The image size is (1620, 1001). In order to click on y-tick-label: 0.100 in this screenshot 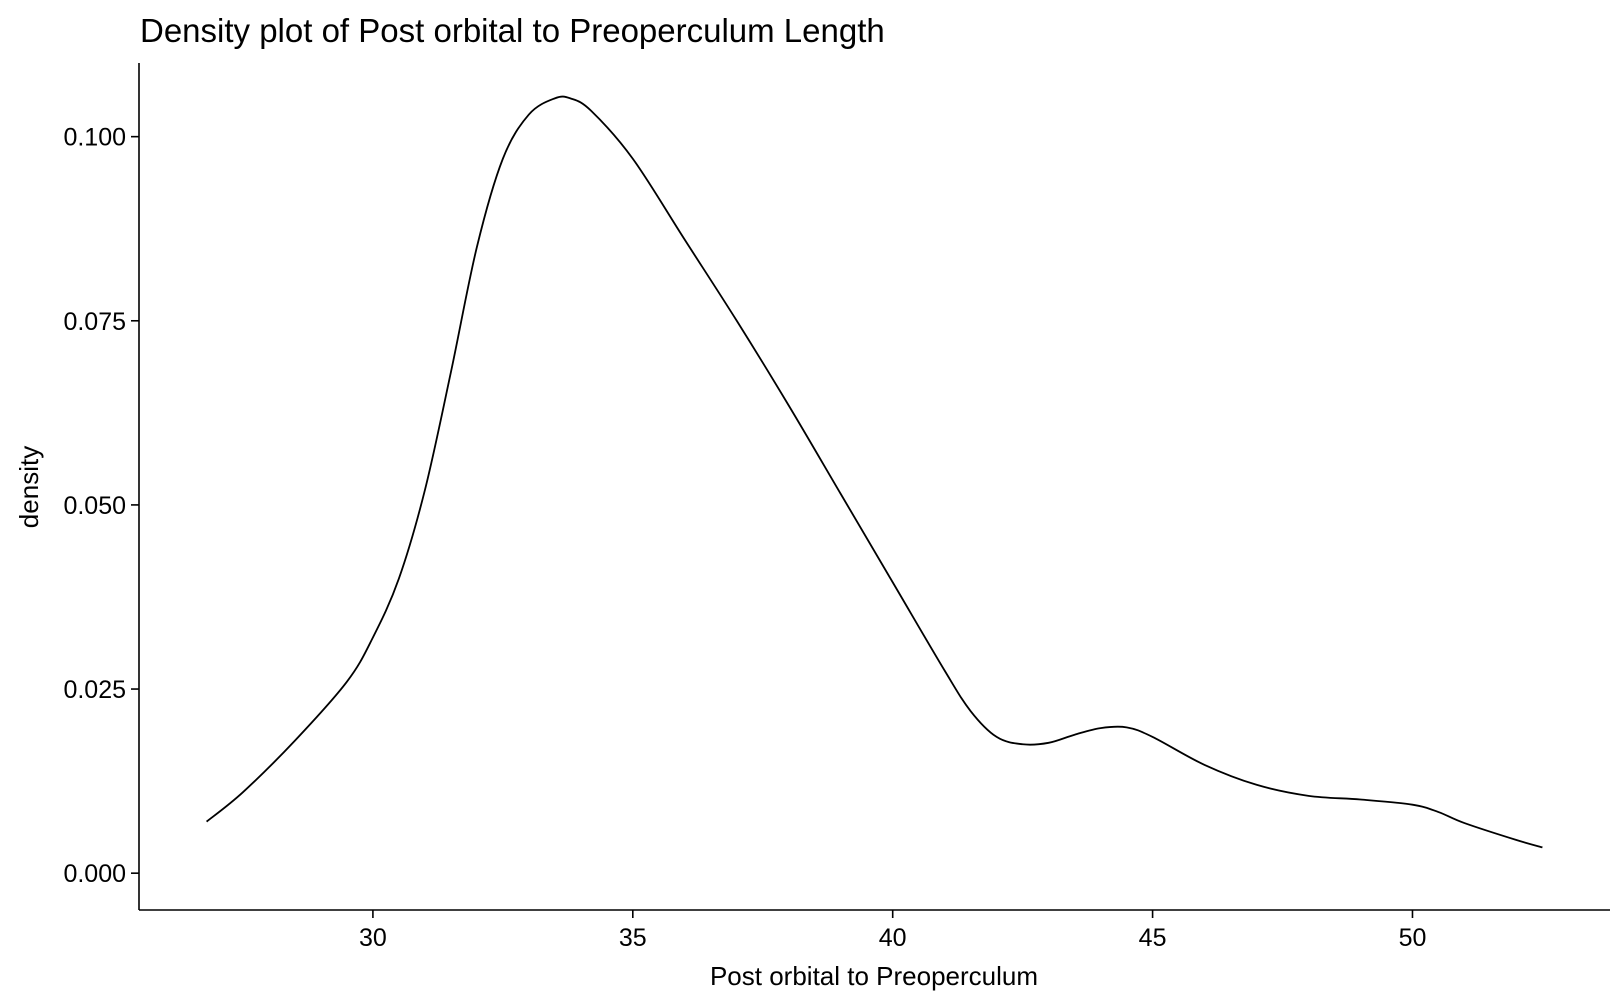, I will do `click(94, 138)`.